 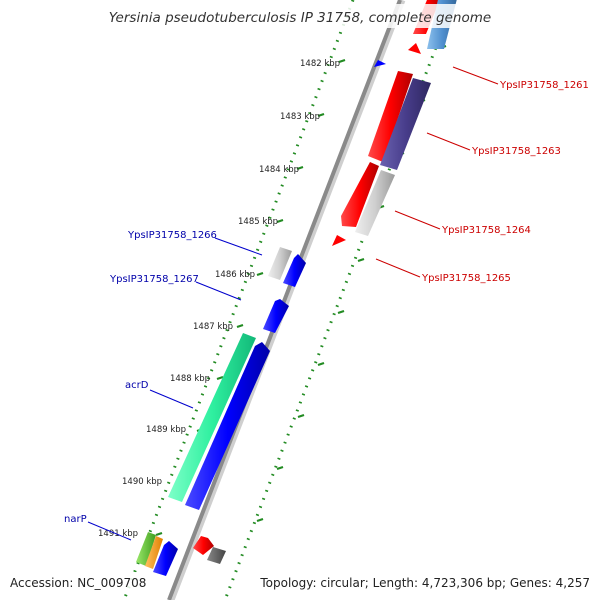 I want to click on label-ypsip31758-1263: YpsIP31758_1263, so click(x=516, y=151).